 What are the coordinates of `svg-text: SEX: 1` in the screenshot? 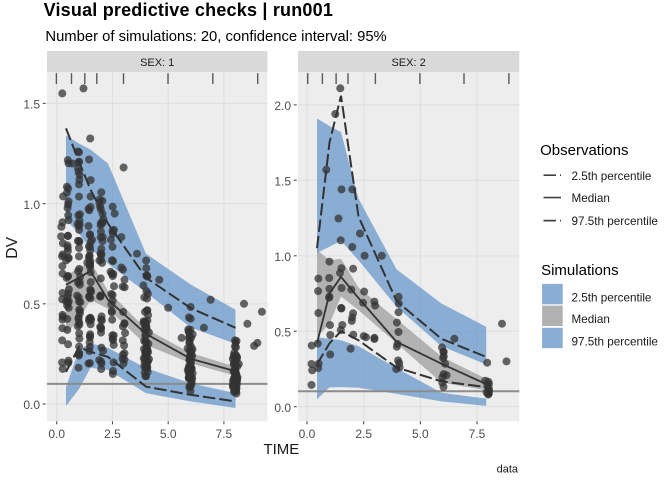 It's located at (157, 63).